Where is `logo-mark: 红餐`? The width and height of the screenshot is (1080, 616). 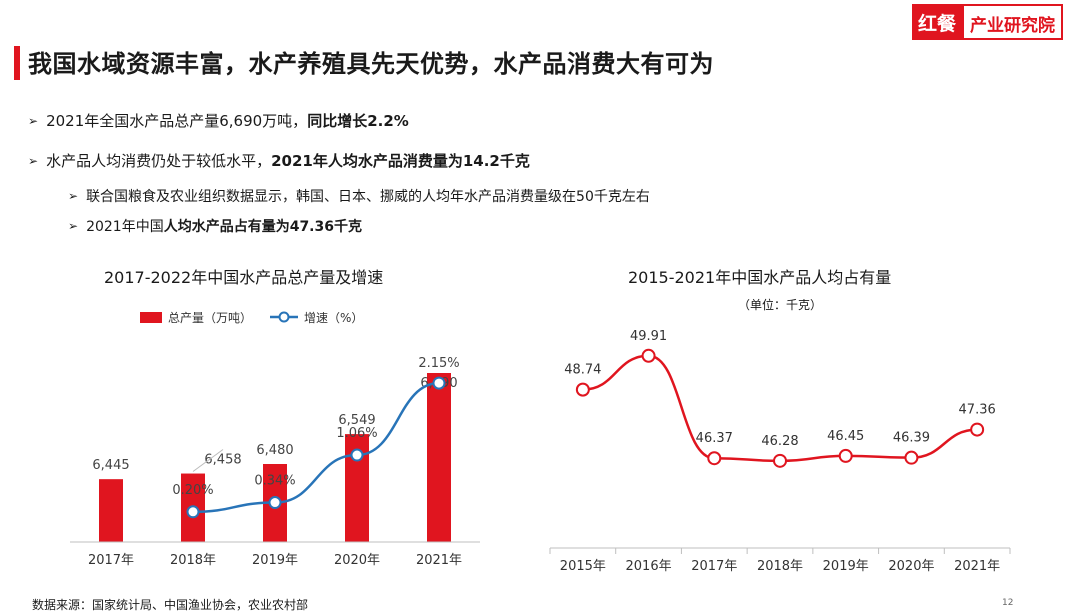
logo-mark: 红餐 is located at coordinates (937, 22).